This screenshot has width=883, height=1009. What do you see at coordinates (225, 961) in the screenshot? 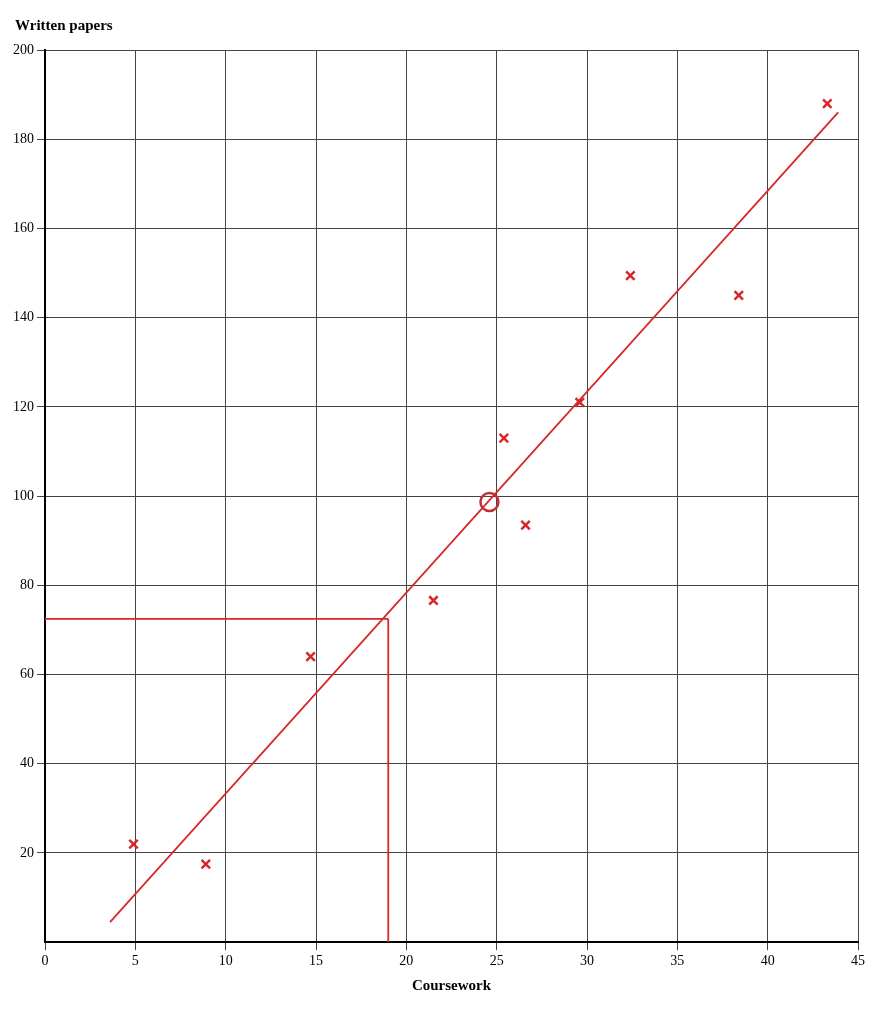
I see `x-tick-label: 10` at bounding box center [225, 961].